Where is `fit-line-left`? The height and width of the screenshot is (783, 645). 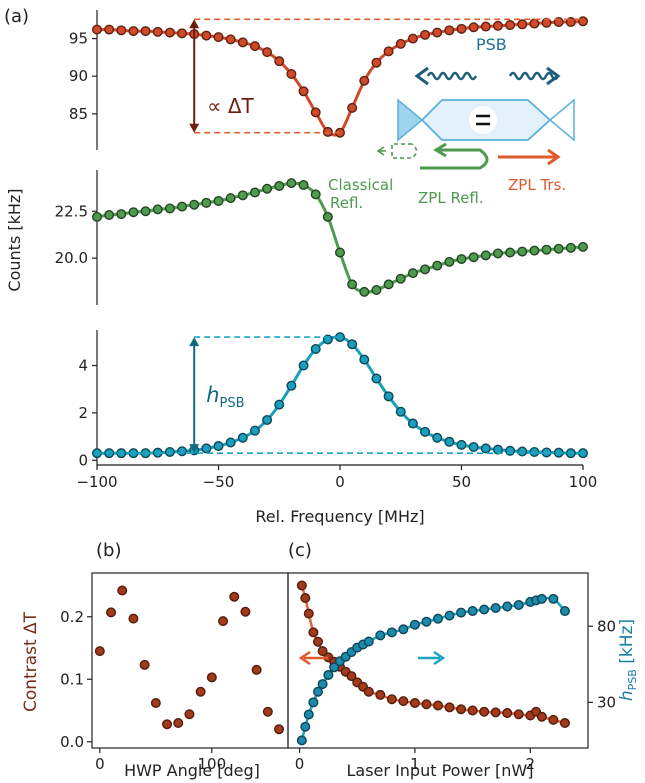
fit-line-left is located at coordinates (433, 655).